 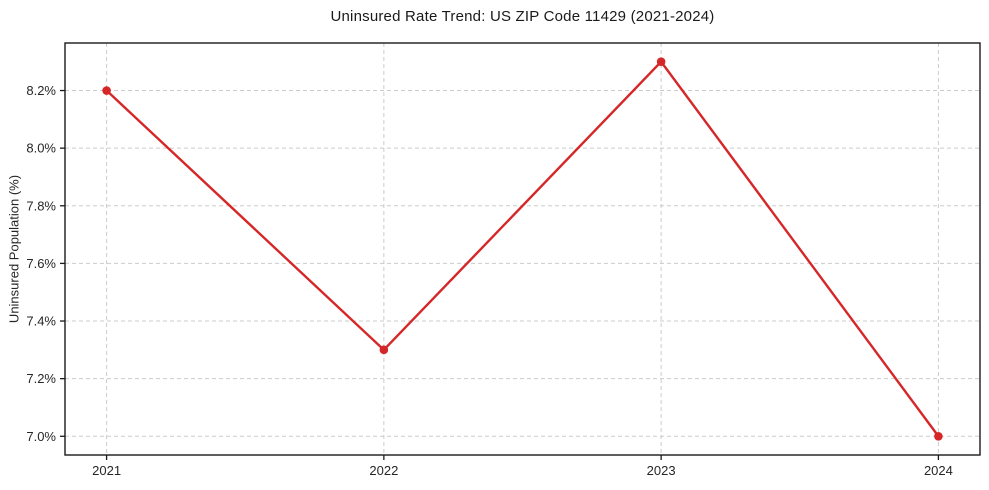 I want to click on x-tick-label: 2023, so click(x=661, y=470).